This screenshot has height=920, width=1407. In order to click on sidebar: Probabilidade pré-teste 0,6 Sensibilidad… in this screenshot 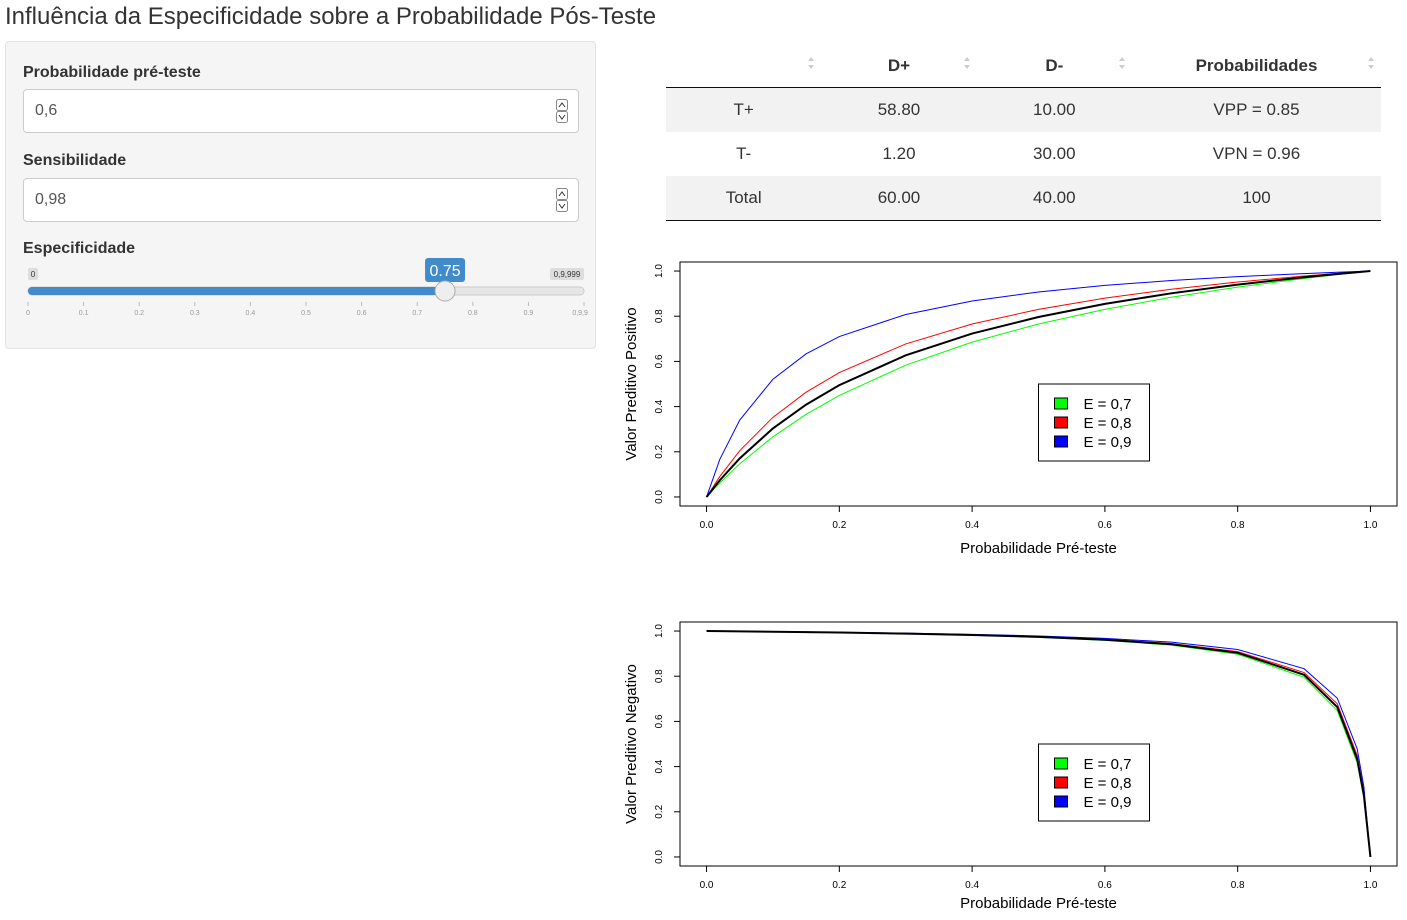, I will do `click(300, 195)`.